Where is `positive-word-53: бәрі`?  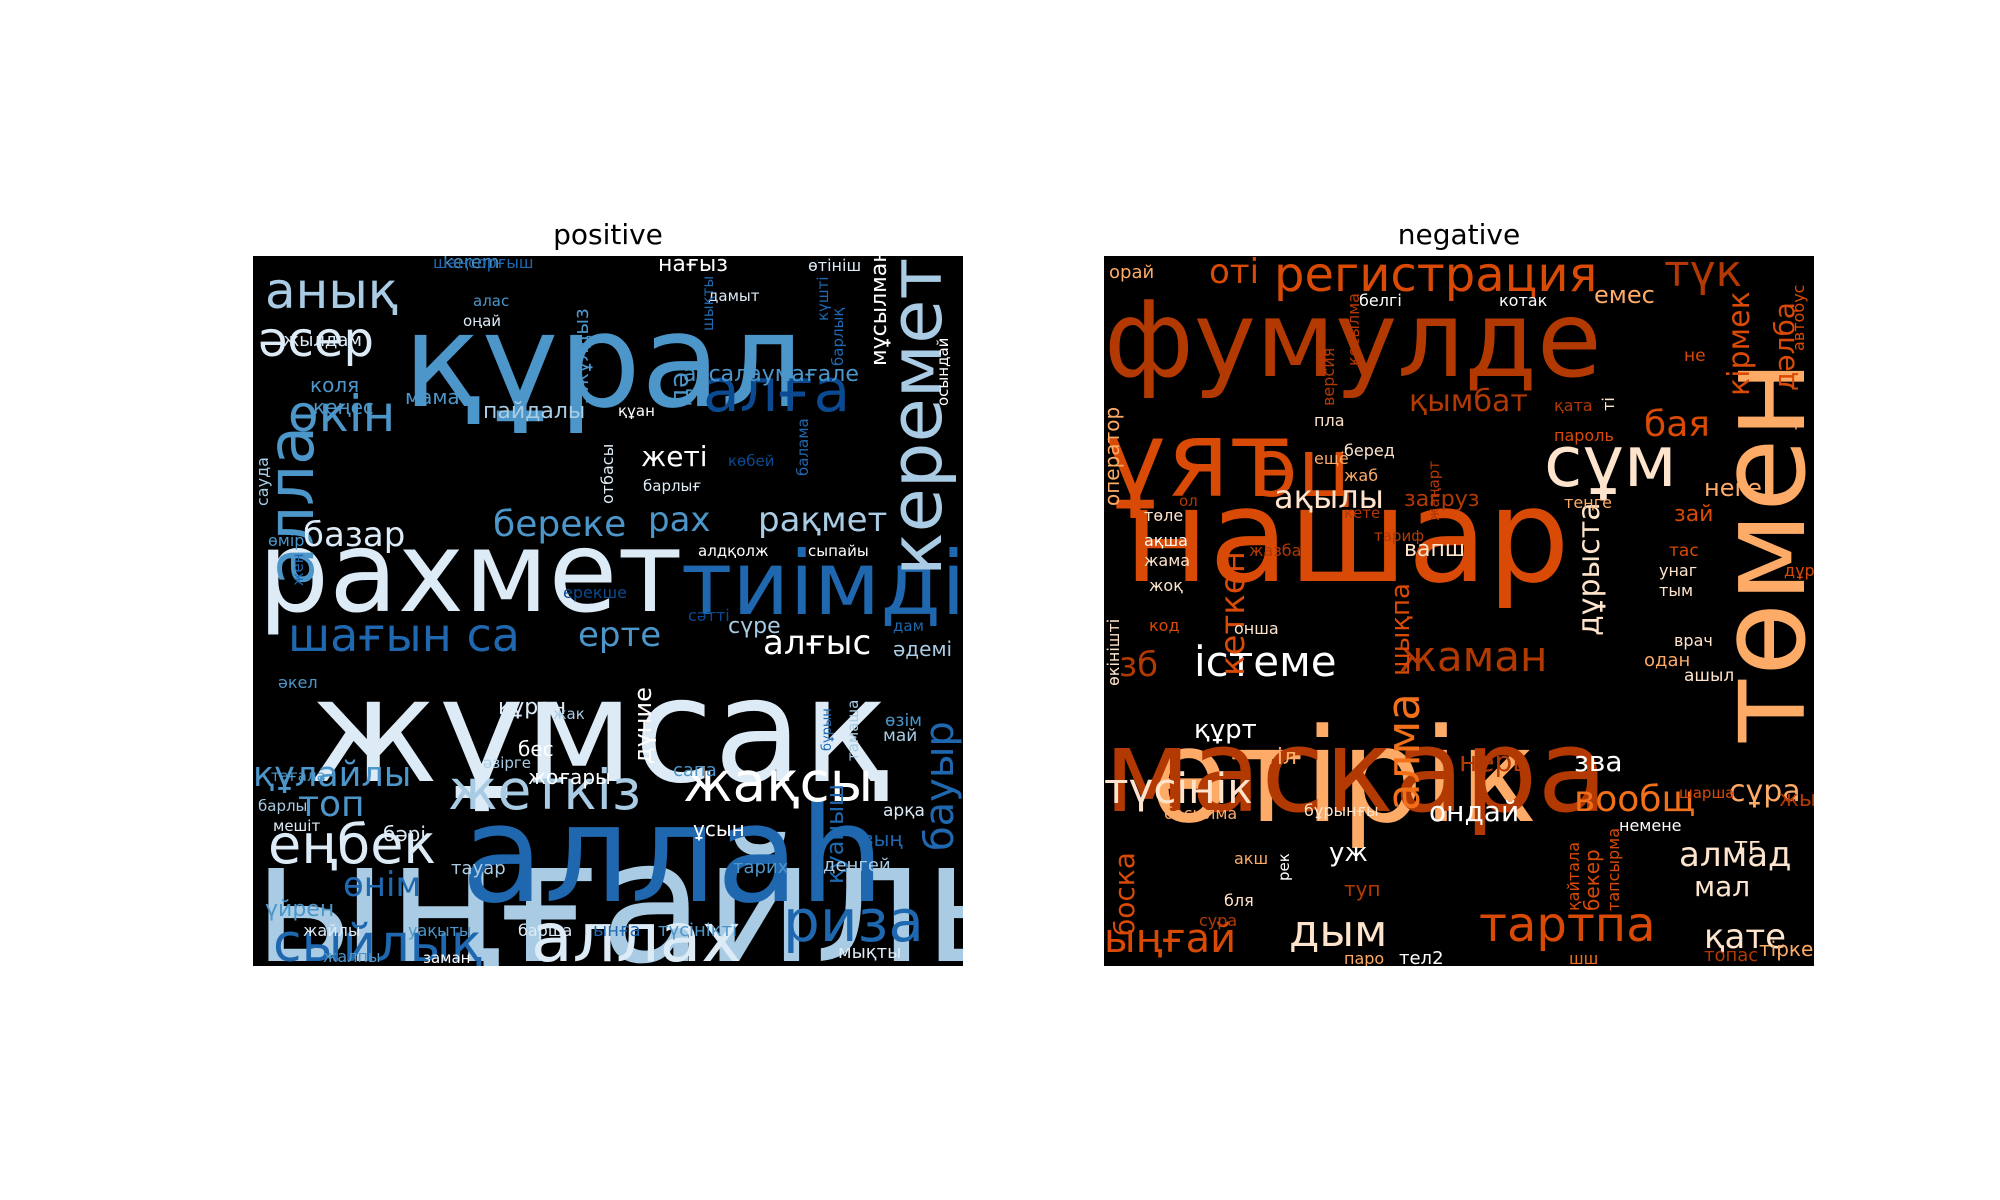 positive-word-53: бәрі is located at coordinates (404, 834).